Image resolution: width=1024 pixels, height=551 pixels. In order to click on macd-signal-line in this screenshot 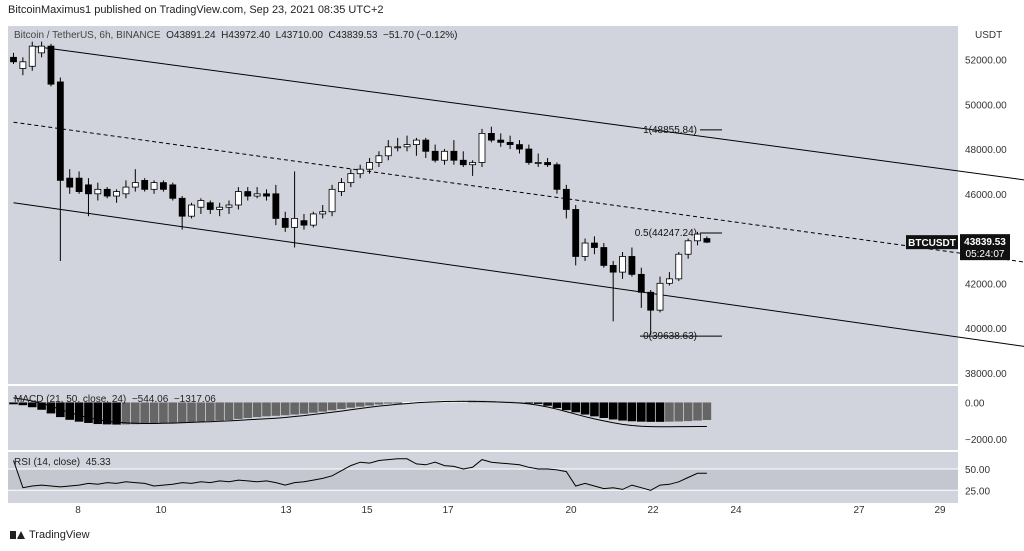, I will do `click(360, 412)`.